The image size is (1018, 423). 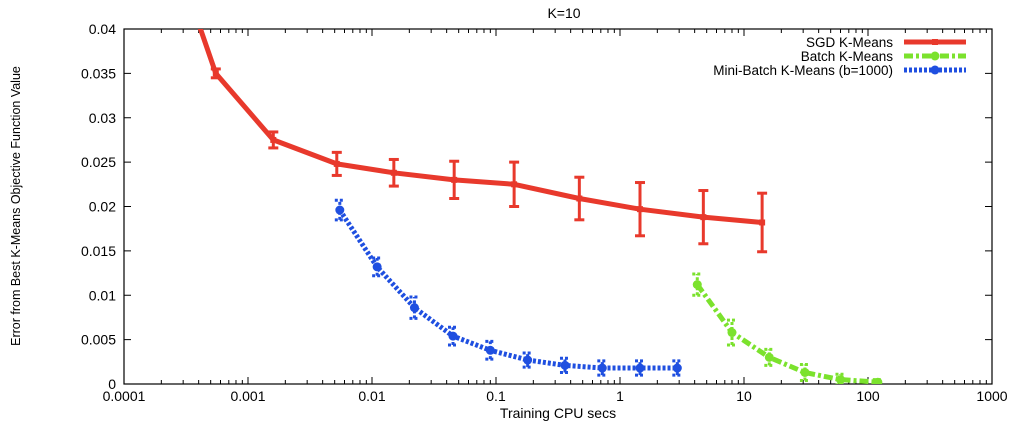 I want to click on y-tick-label: 0.03, so click(x=102, y=118).